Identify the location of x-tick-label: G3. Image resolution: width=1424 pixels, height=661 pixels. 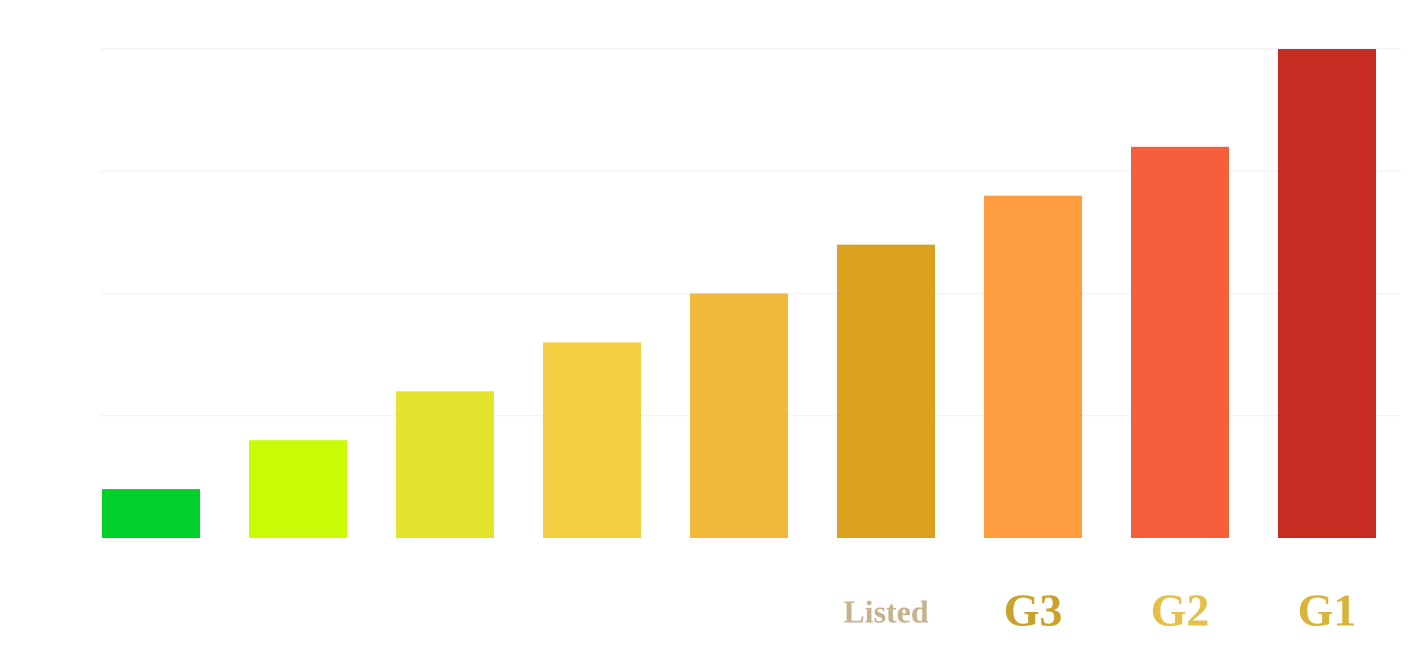
(1033, 610).